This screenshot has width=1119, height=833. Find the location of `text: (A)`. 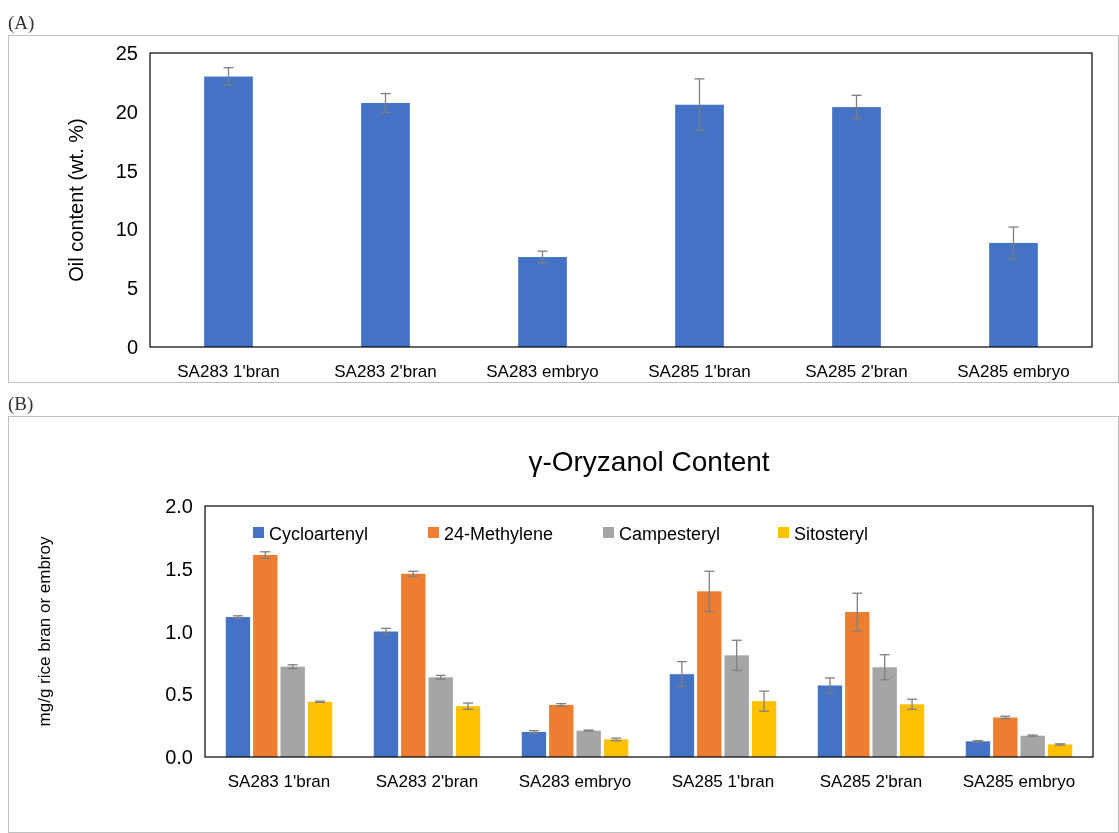

text: (A) is located at coordinates (21, 23).